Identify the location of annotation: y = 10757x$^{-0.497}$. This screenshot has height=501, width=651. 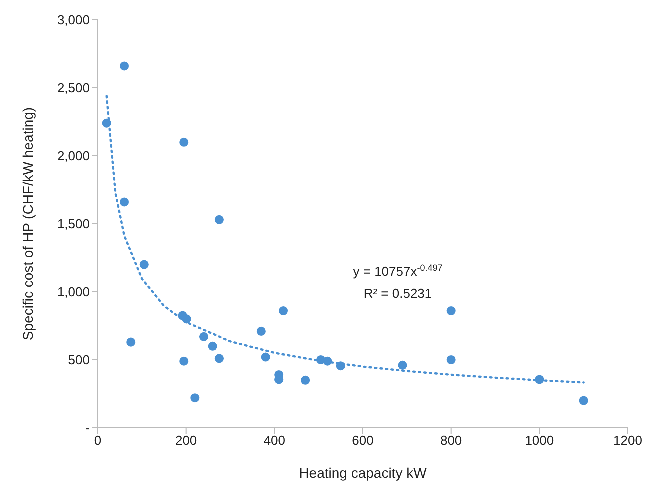
(398, 271).